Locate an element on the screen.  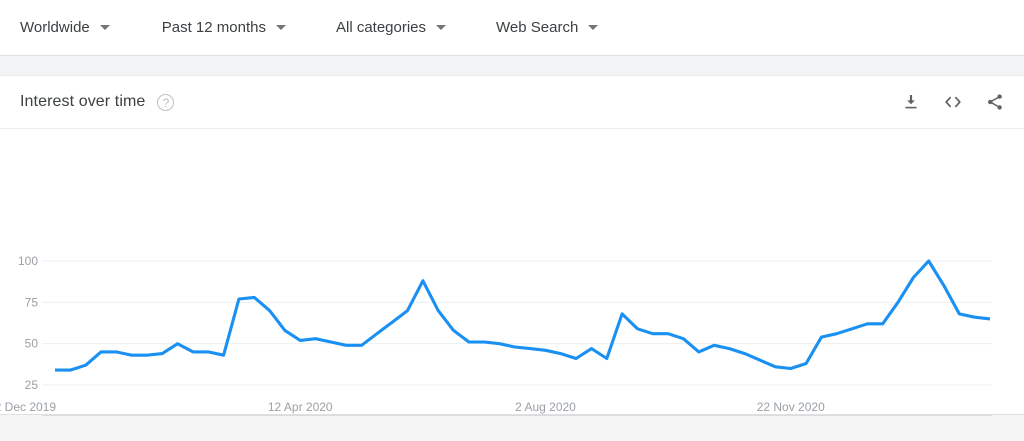
filter-time-range-label: Past 12 months is located at coordinates (213, 27).